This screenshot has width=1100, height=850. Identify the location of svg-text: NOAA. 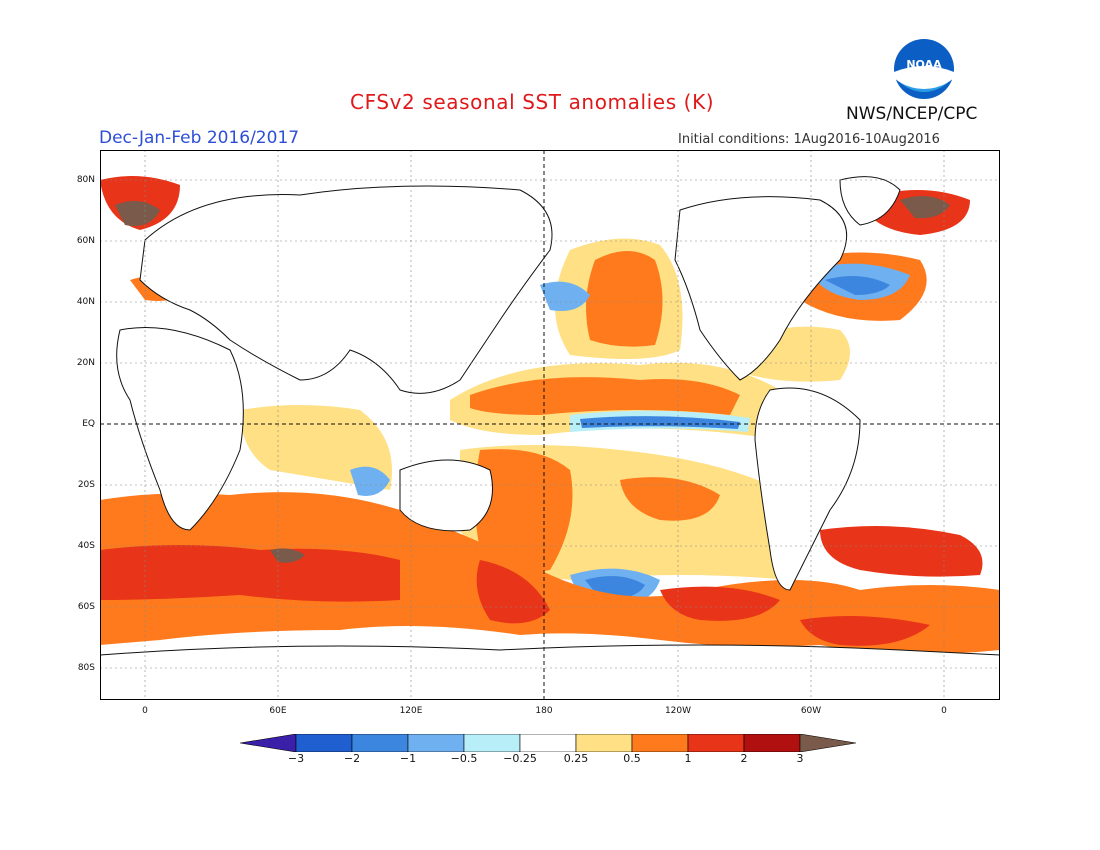
(924, 64).